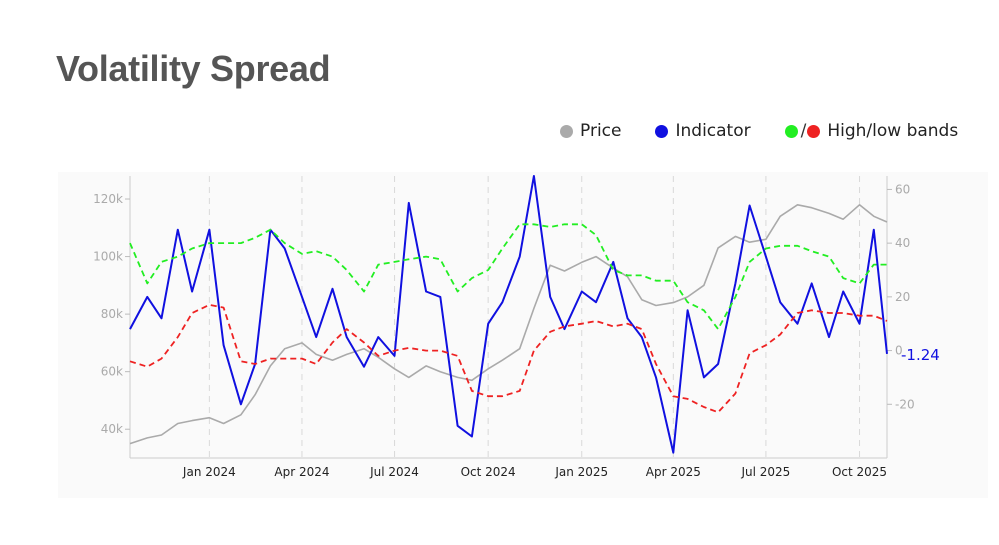 Image resolution: width=999 pixels, height=545 pixels. I want to click on legend-label-price: Price, so click(601, 131).